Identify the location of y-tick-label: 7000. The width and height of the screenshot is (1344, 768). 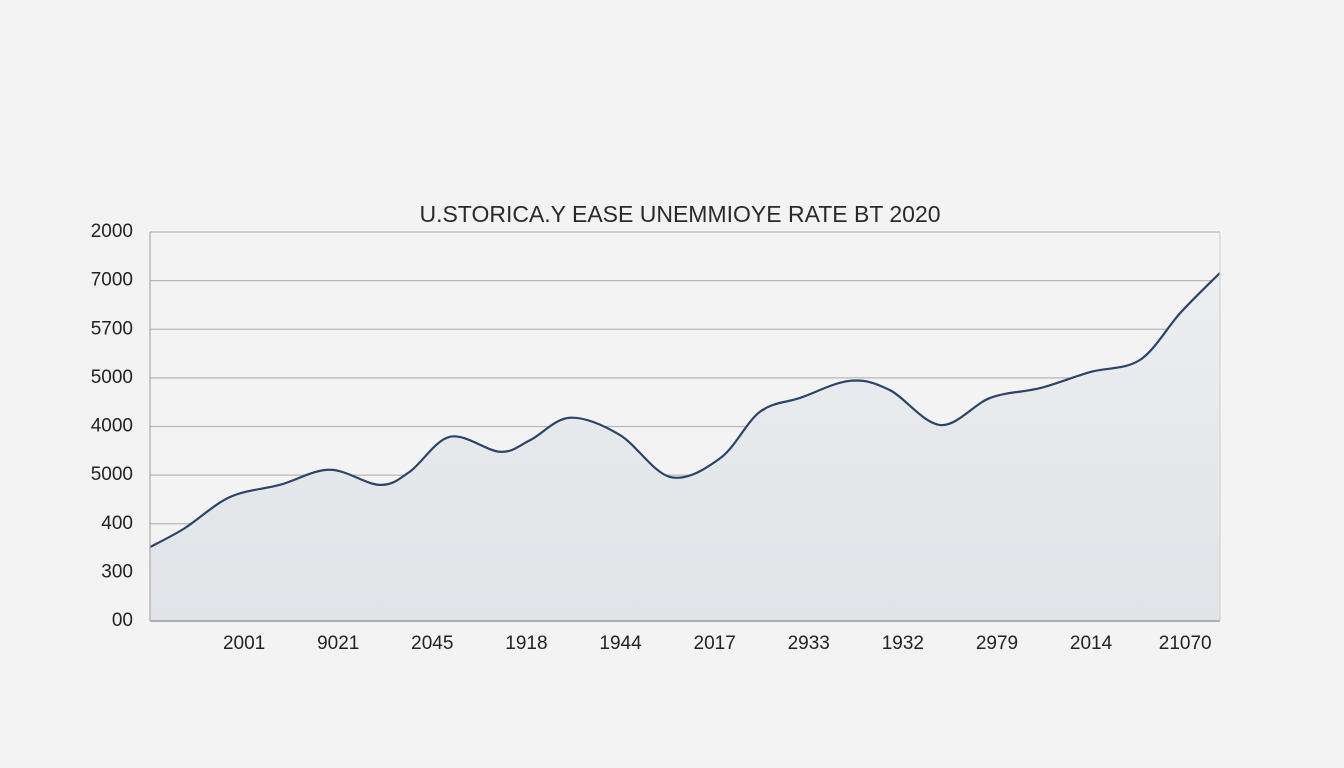
(112, 280).